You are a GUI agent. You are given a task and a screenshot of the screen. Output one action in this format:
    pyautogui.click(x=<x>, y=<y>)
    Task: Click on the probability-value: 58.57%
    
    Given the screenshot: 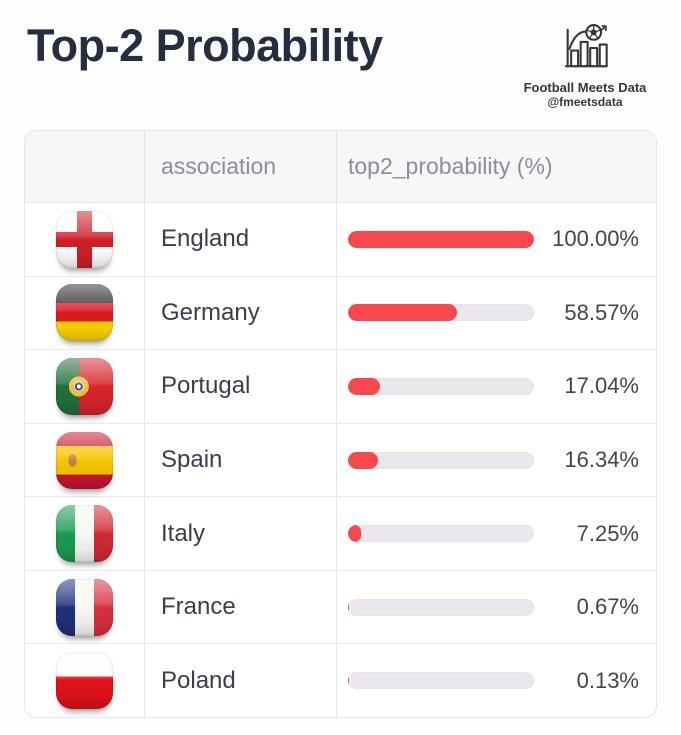 What is the action you would take?
    pyautogui.click(x=601, y=312)
    